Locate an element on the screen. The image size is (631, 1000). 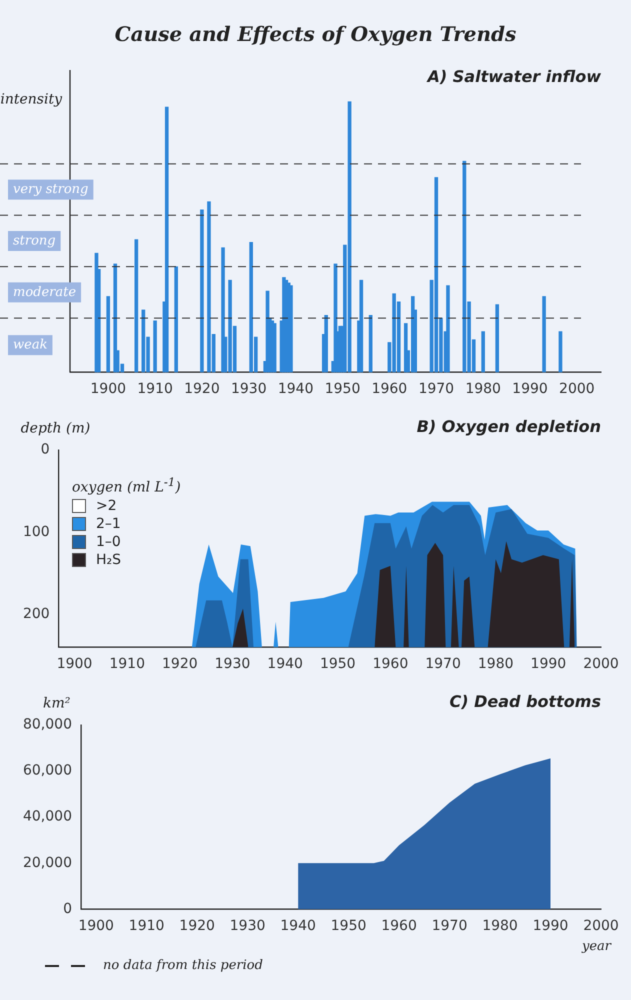
legend-label: >2 is located at coordinates (106, 506).